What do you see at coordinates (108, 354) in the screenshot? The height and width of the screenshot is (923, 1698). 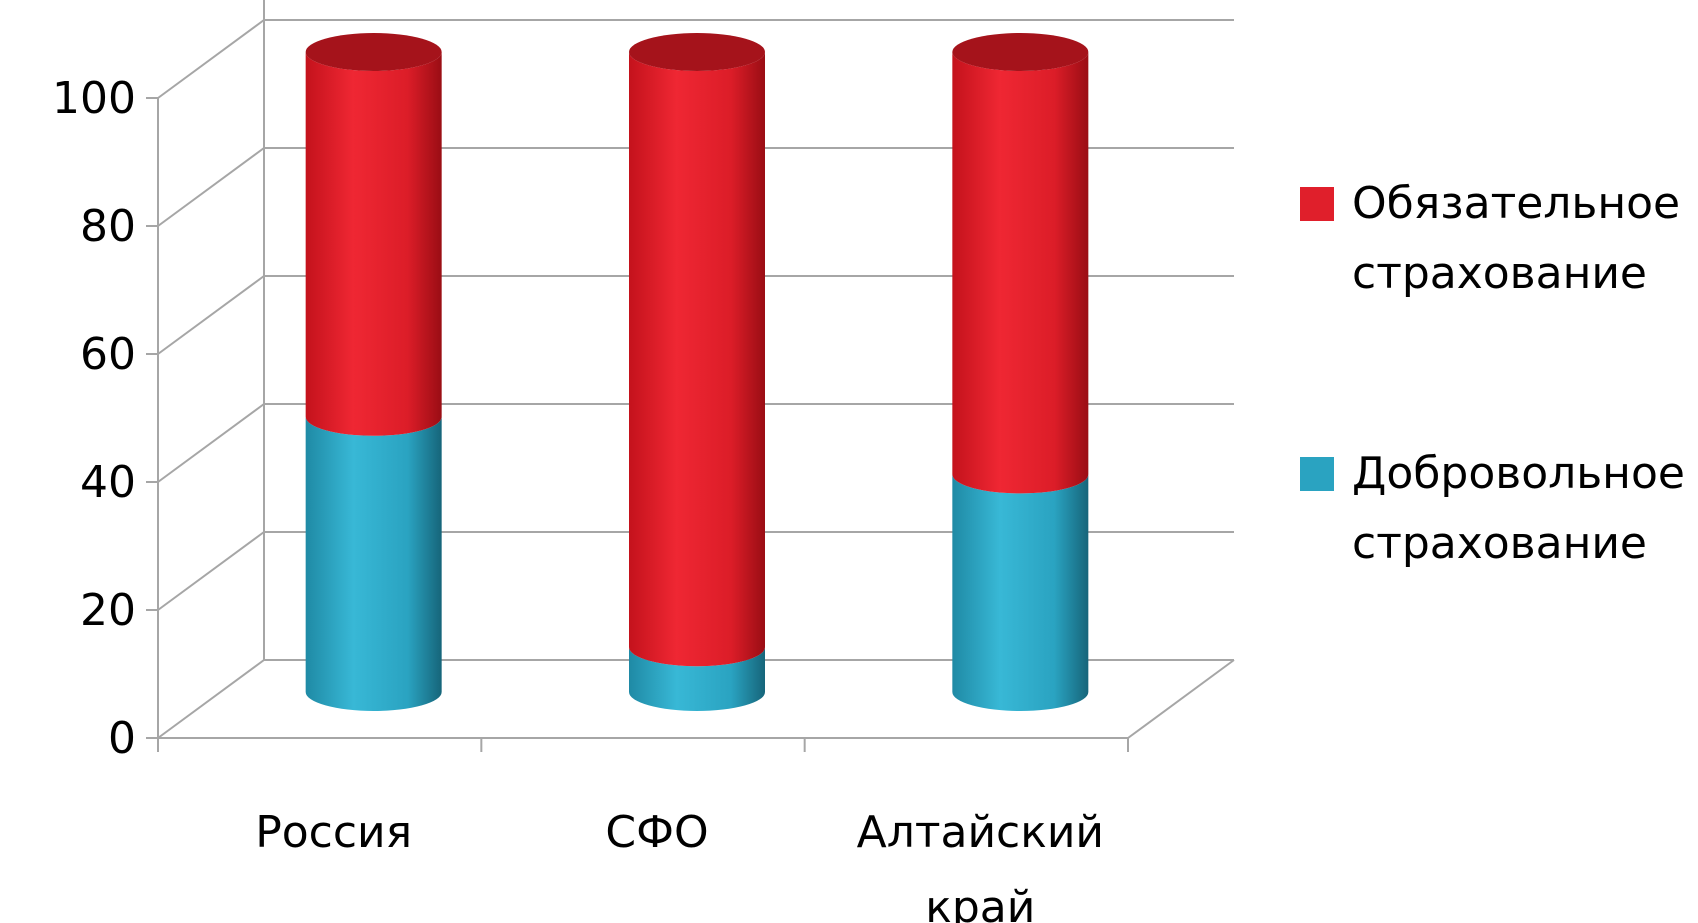 I see `y-tick-label: 60` at bounding box center [108, 354].